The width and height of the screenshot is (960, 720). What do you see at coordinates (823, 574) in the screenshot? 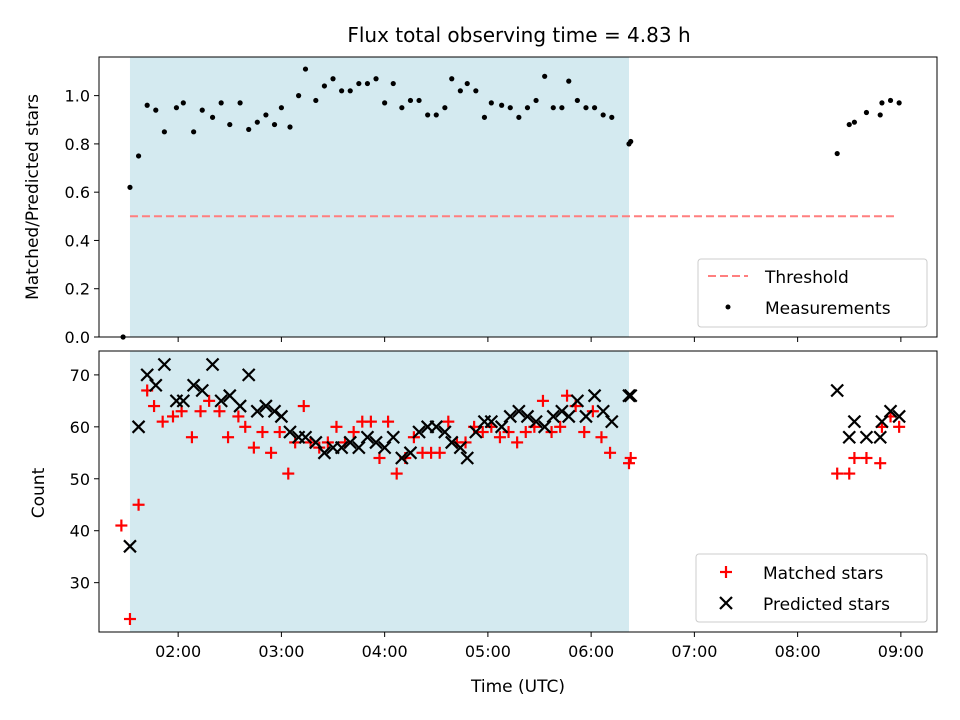
I see `legend-matched-label: Matched stars` at bounding box center [823, 574].